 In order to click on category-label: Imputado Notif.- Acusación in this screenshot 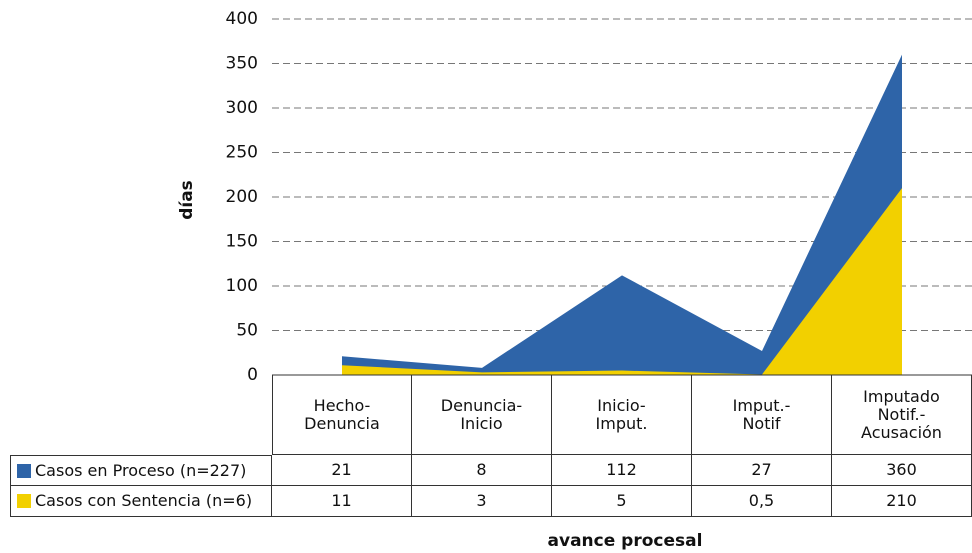, I will do `click(902, 415)`.